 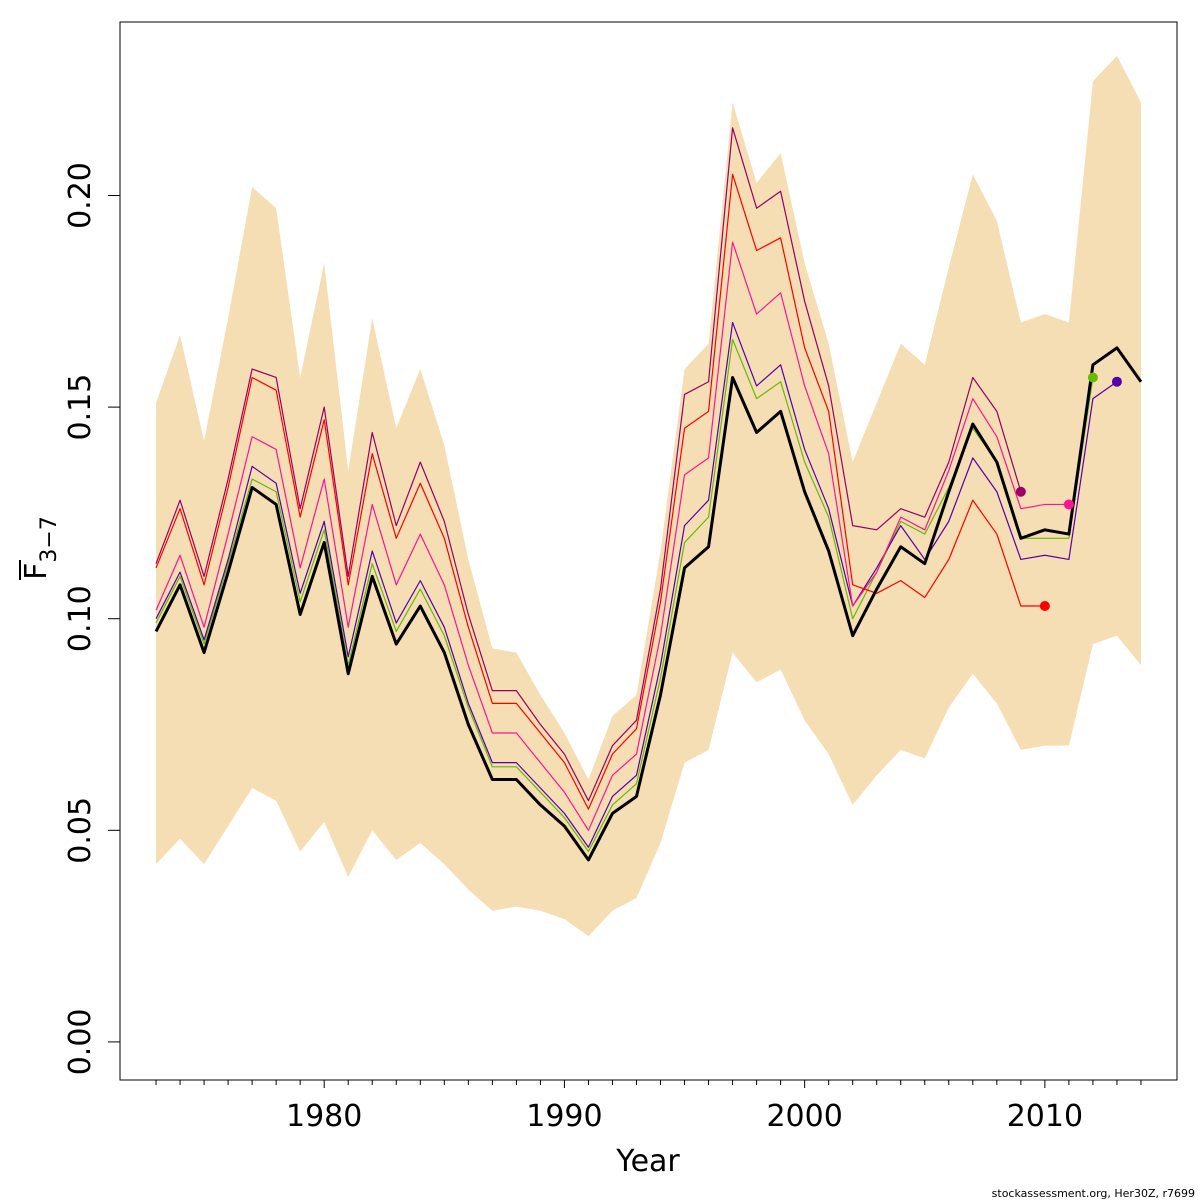 I want to click on y-tick-label: 0.05, so click(x=80, y=830).